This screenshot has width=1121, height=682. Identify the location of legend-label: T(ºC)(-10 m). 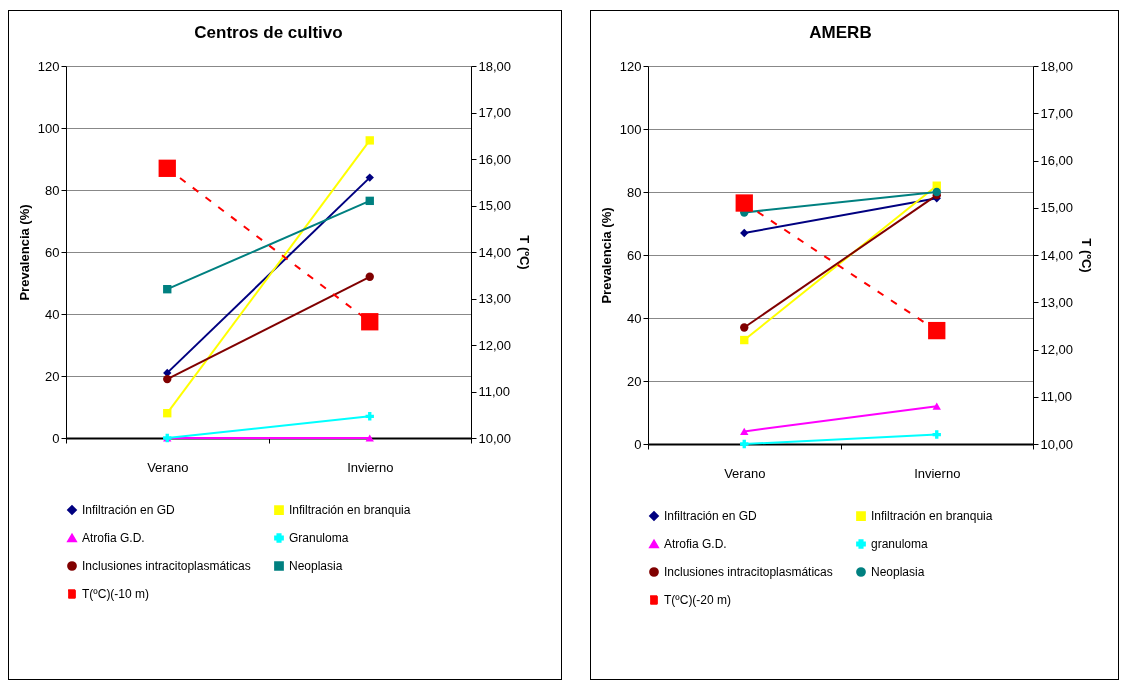
(116, 594).